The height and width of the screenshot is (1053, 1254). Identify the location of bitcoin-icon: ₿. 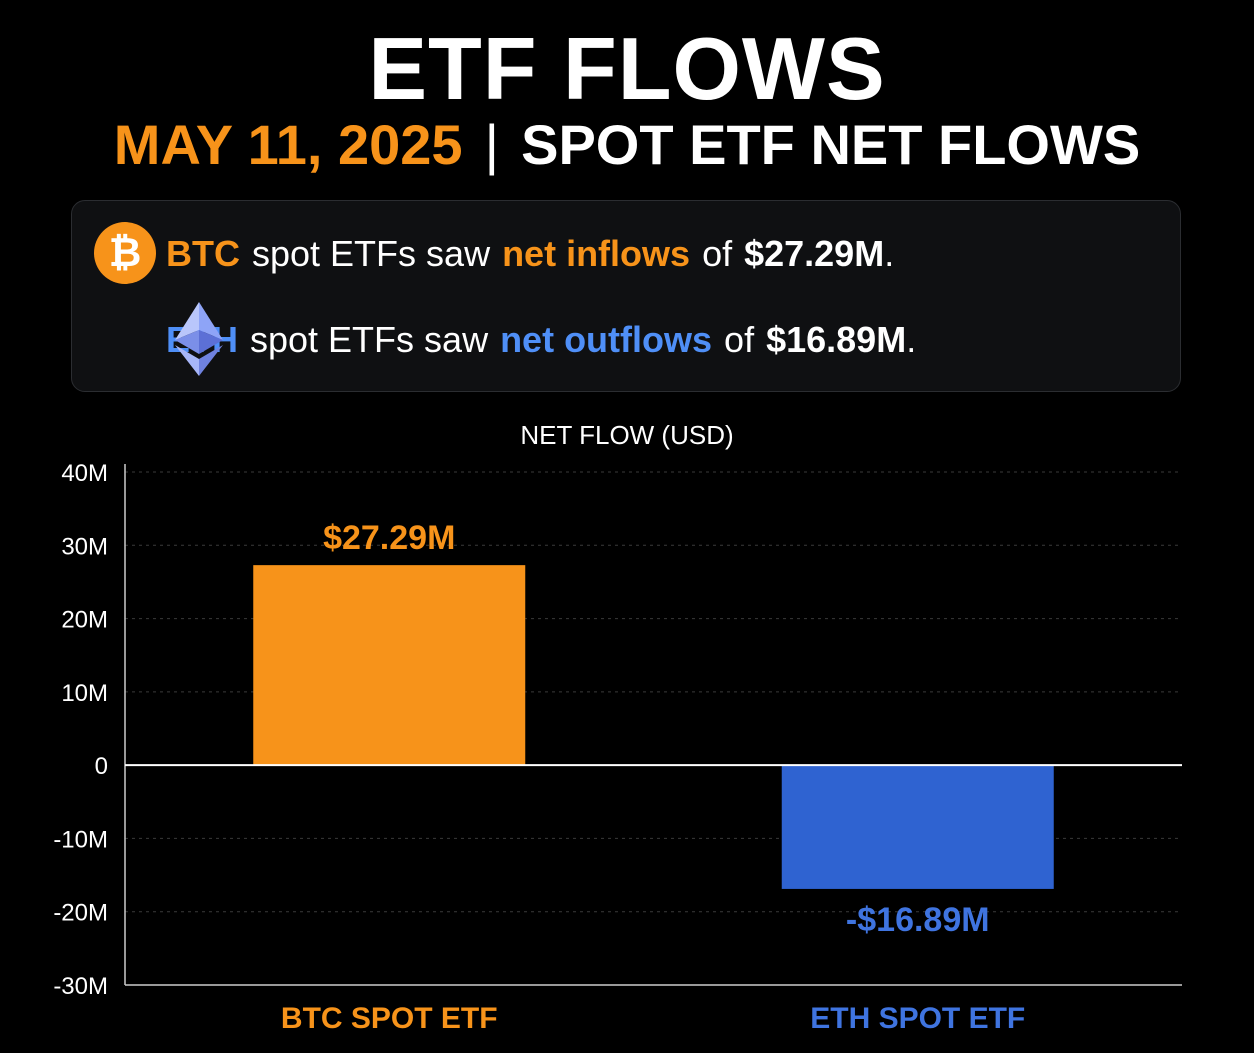
(125, 253).